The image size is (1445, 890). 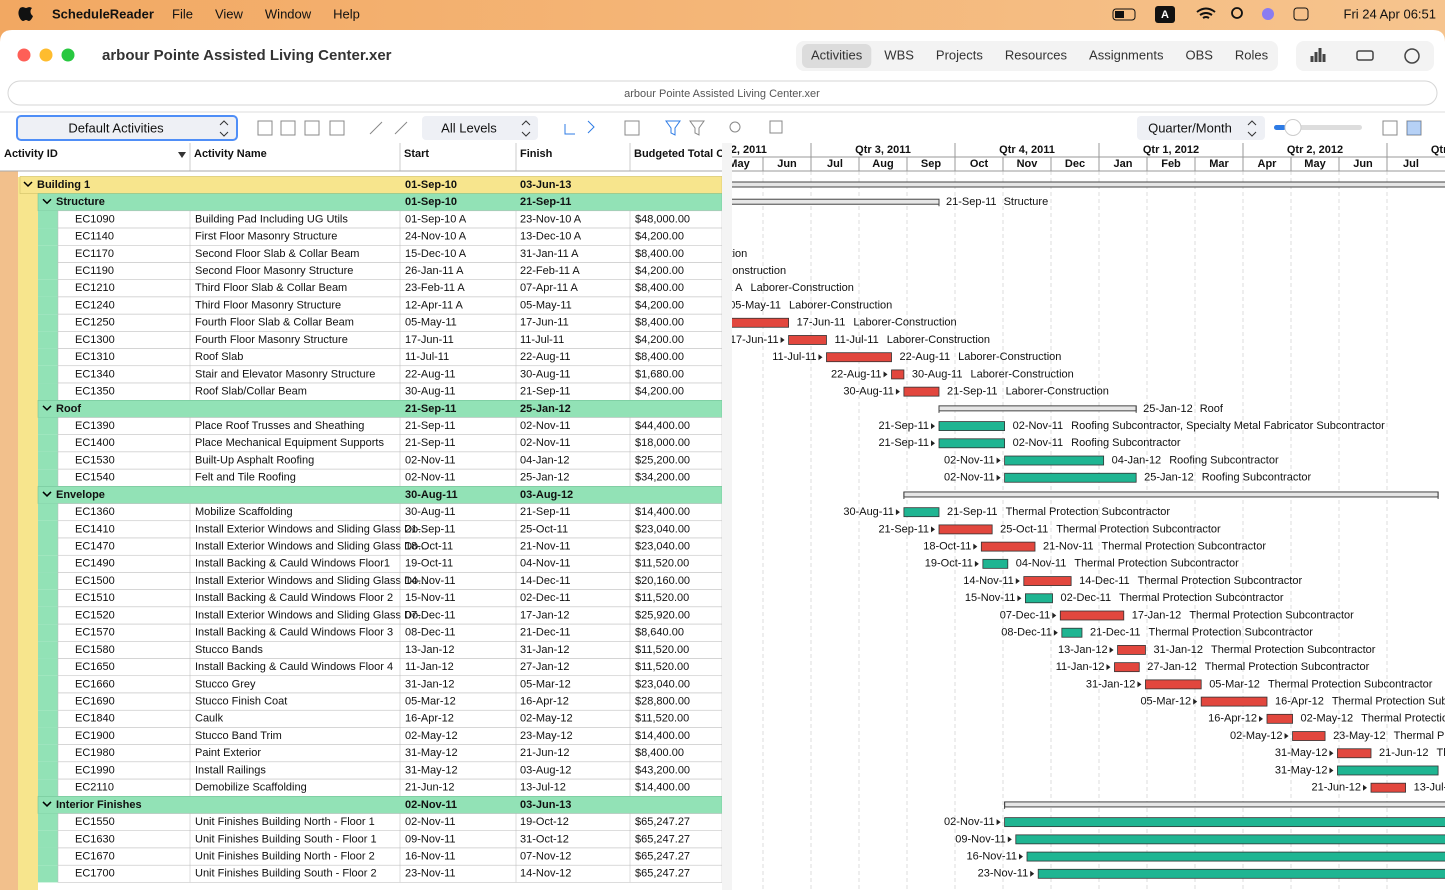 What do you see at coordinates (31, 154) in the screenshot?
I see `column-header: Activity ID` at bounding box center [31, 154].